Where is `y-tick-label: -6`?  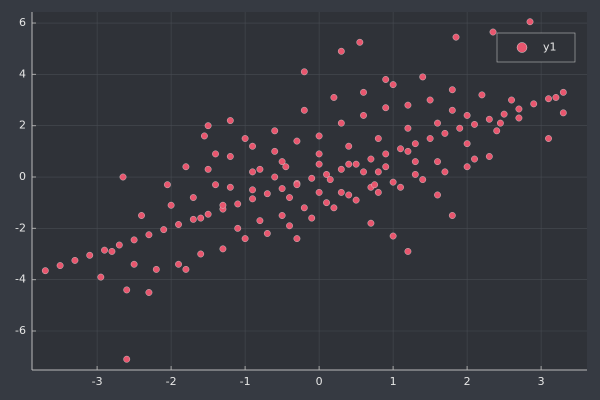 y-tick-label: -6 is located at coordinates (20, 330).